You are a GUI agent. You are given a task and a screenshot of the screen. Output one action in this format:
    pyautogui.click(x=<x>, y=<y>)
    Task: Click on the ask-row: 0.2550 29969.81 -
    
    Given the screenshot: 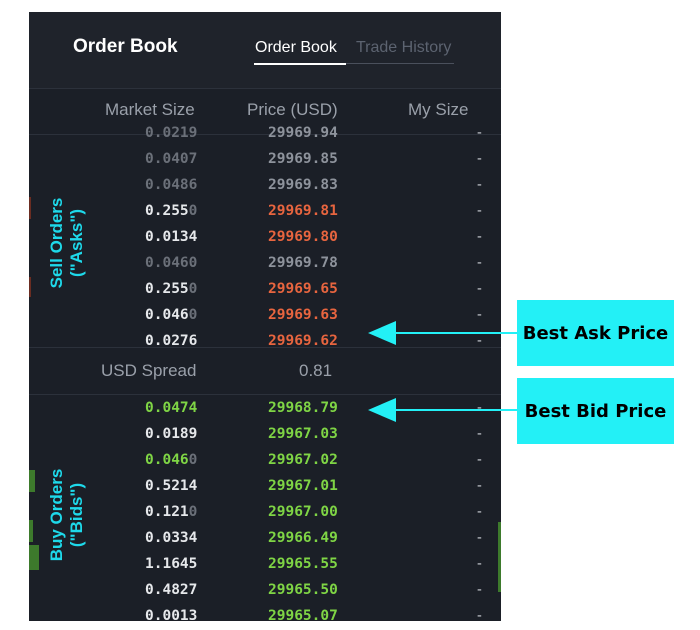 What is the action you would take?
    pyautogui.click(x=265, y=212)
    